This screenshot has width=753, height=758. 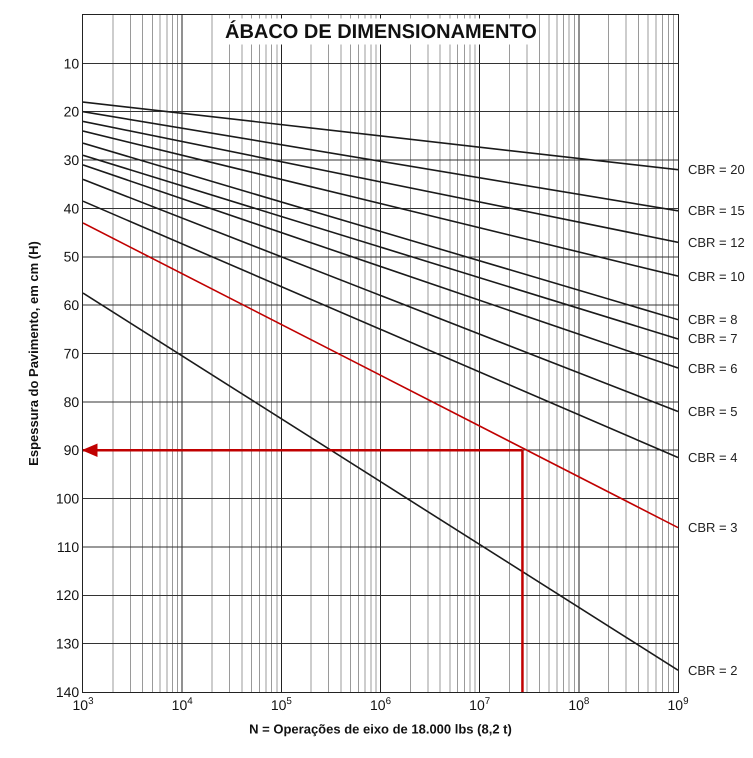 What do you see at coordinates (716, 169) in the screenshot?
I see `series-label: CBR = 20` at bounding box center [716, 169].